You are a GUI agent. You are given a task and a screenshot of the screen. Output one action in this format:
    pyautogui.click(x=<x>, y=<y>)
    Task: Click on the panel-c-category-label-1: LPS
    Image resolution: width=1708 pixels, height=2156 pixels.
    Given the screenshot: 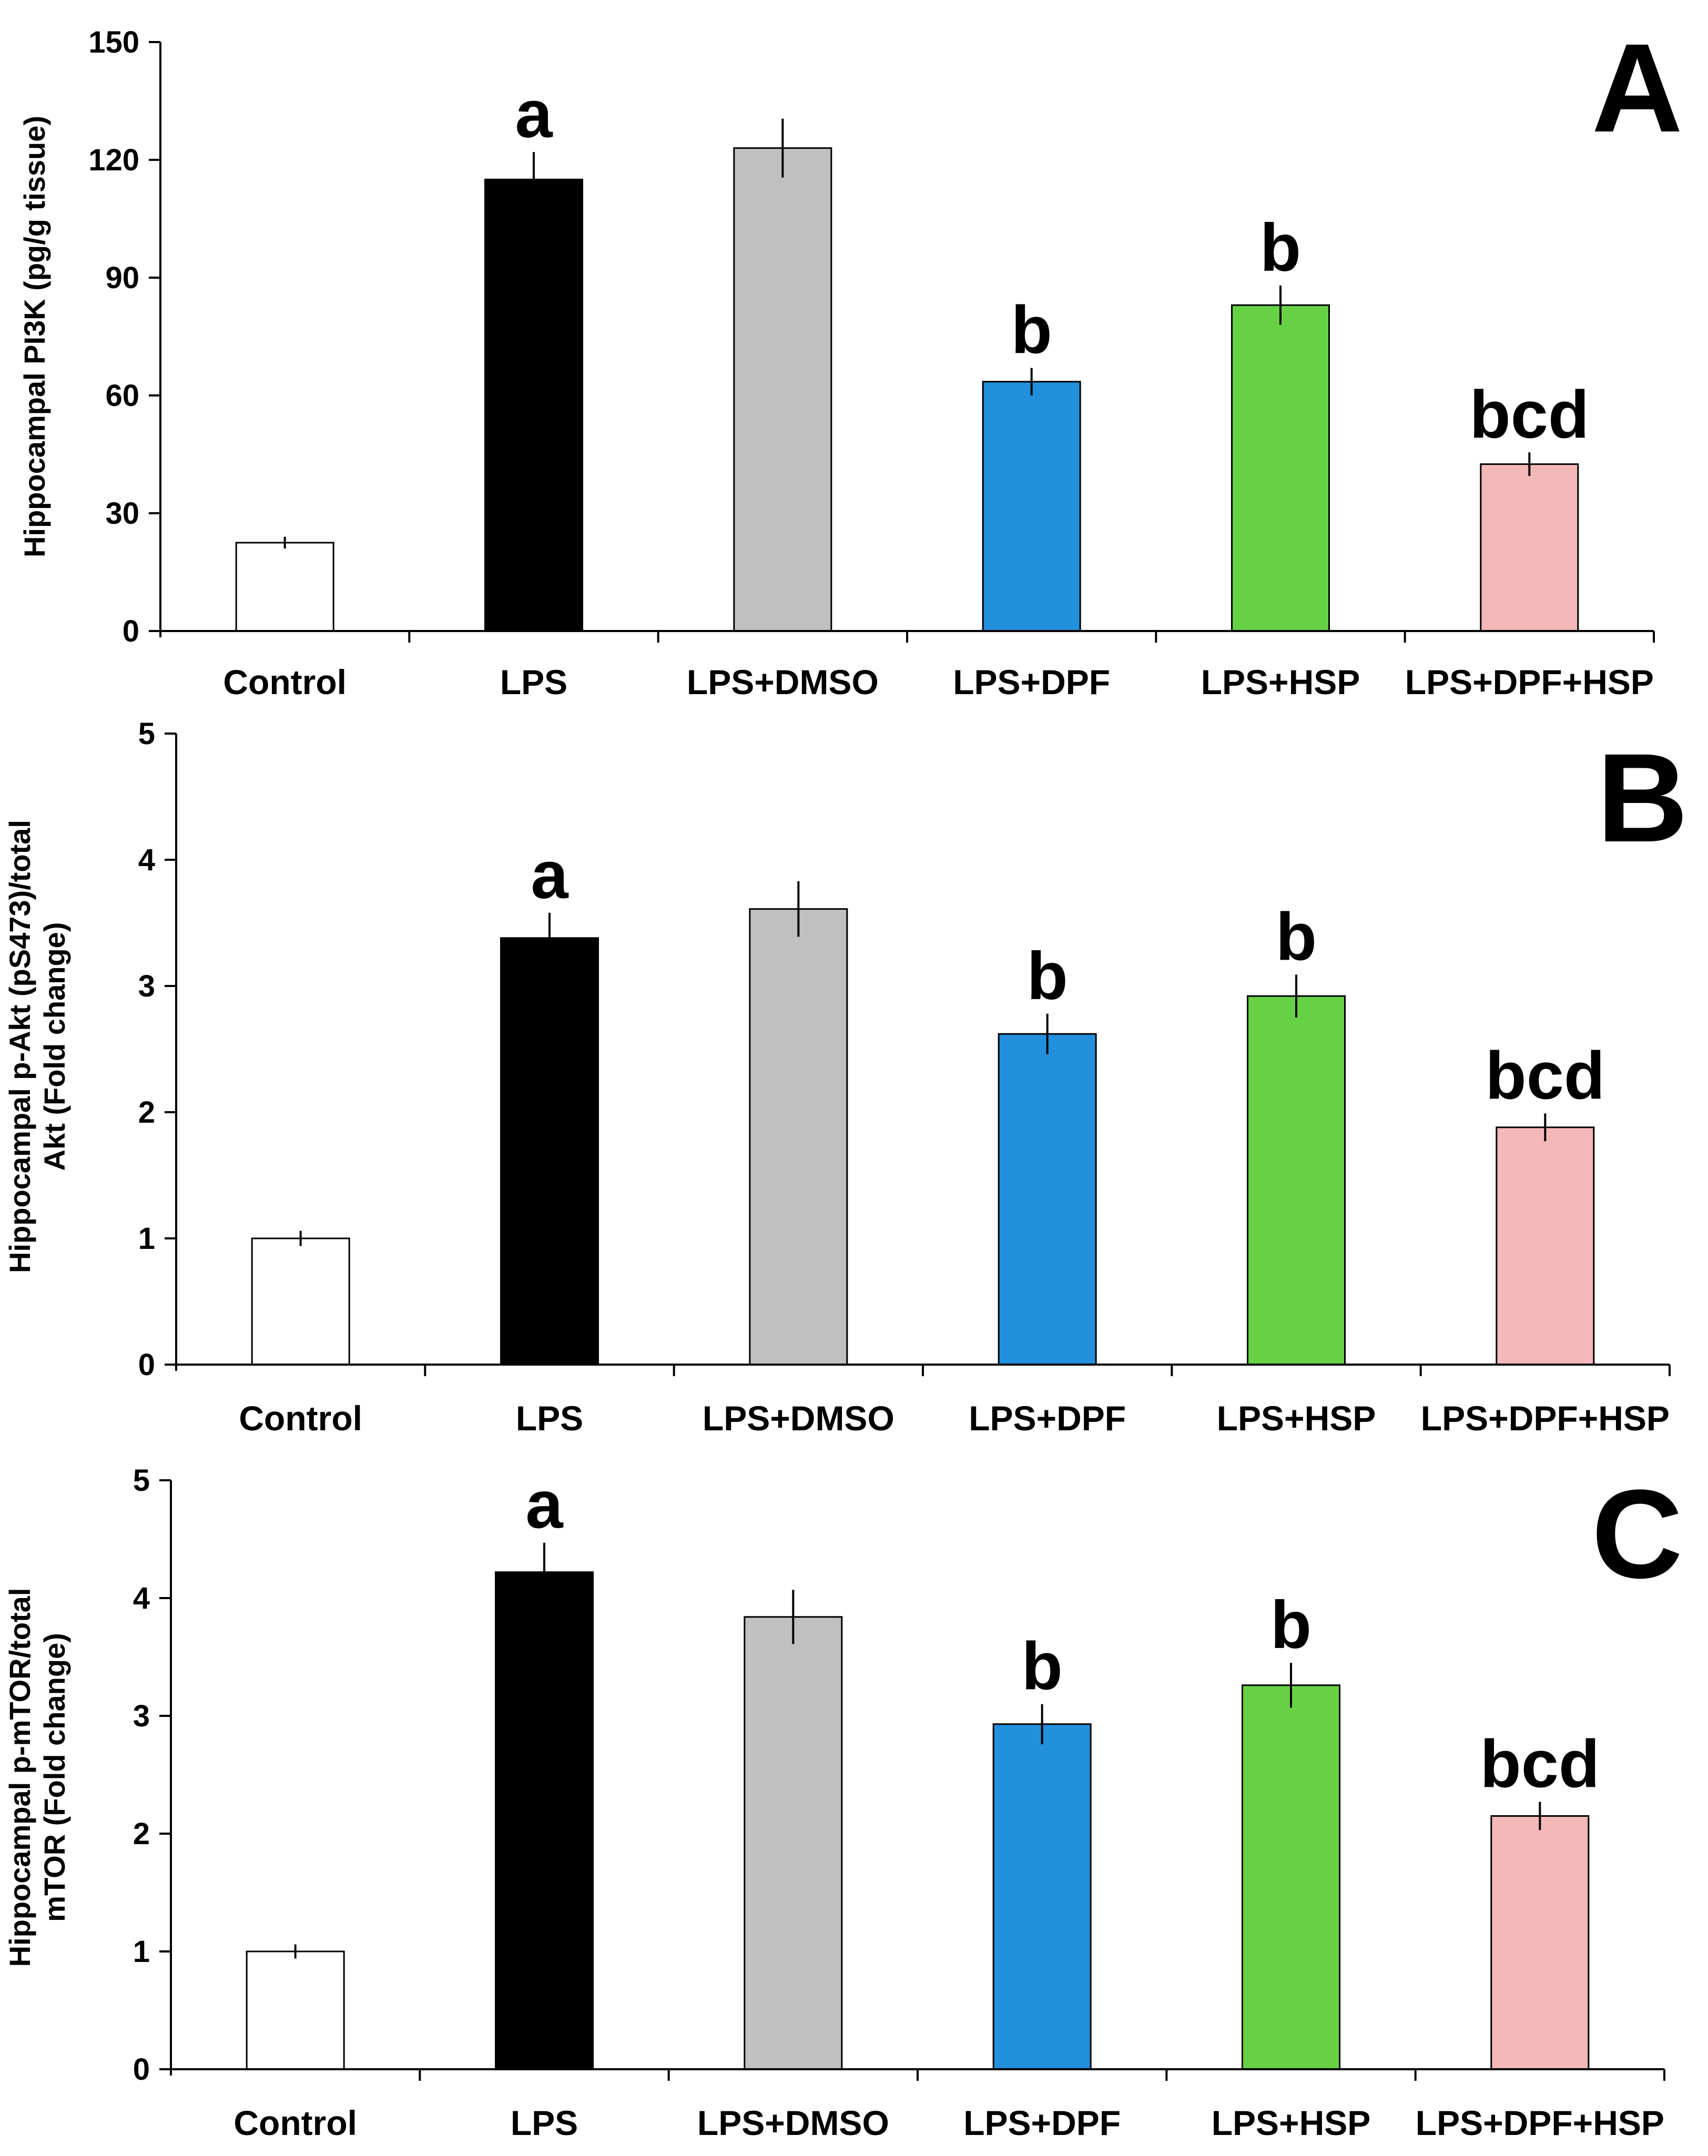 What is the action you would take?
    pyautogui.click(x=544, y=2122)
    